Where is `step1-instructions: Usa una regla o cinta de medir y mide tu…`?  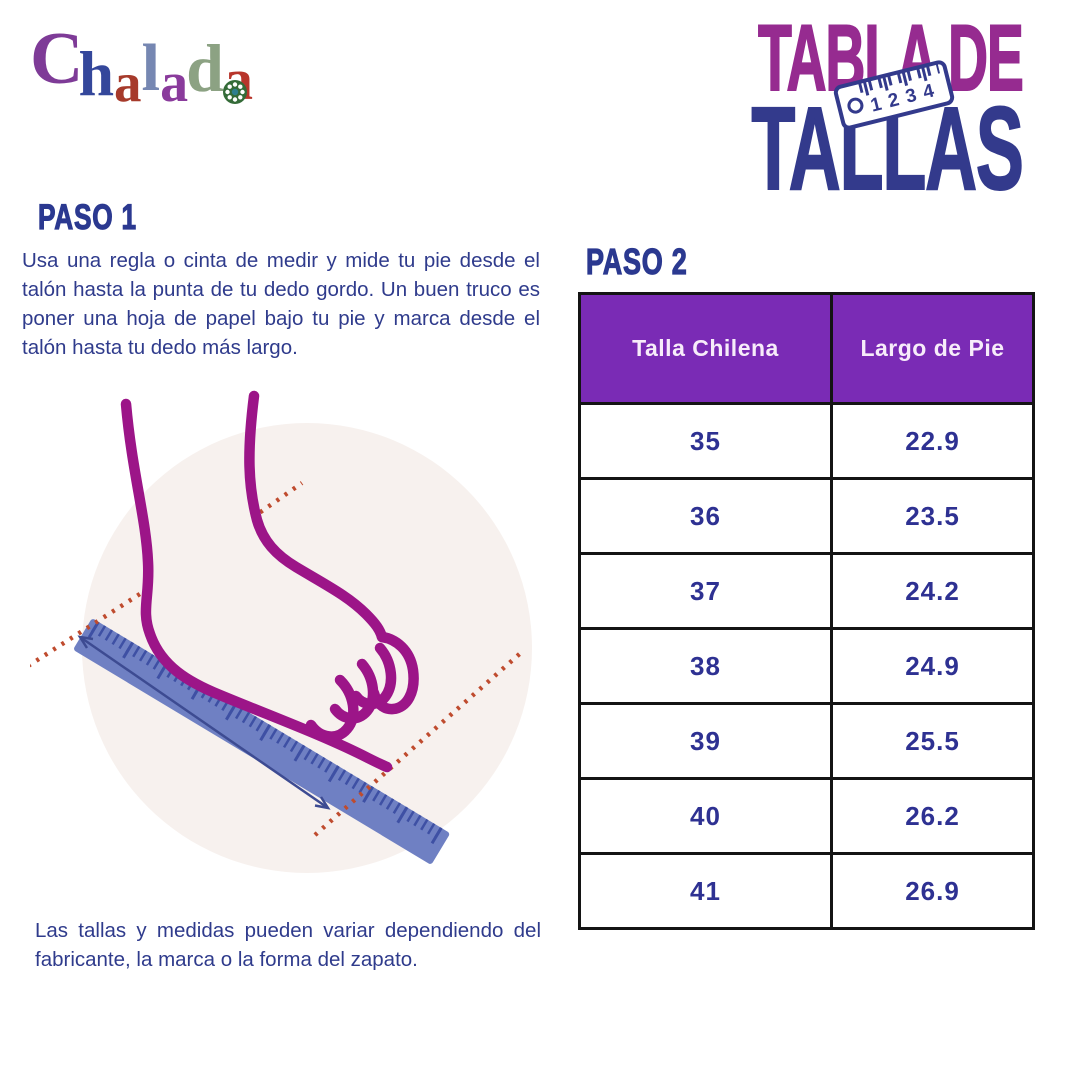
step1-instructions: Usa una regla o cinta de medir y mide tu… is located at coordinates (281, 304).